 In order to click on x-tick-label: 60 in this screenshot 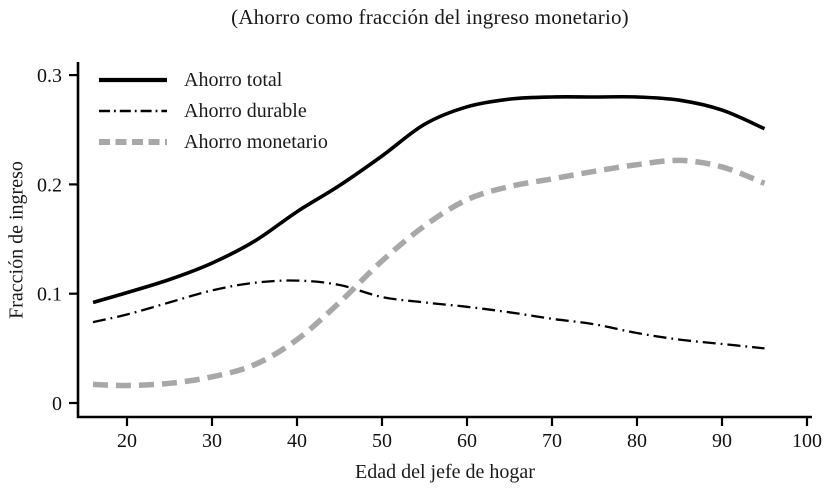, I will do `click(467, 441)`.